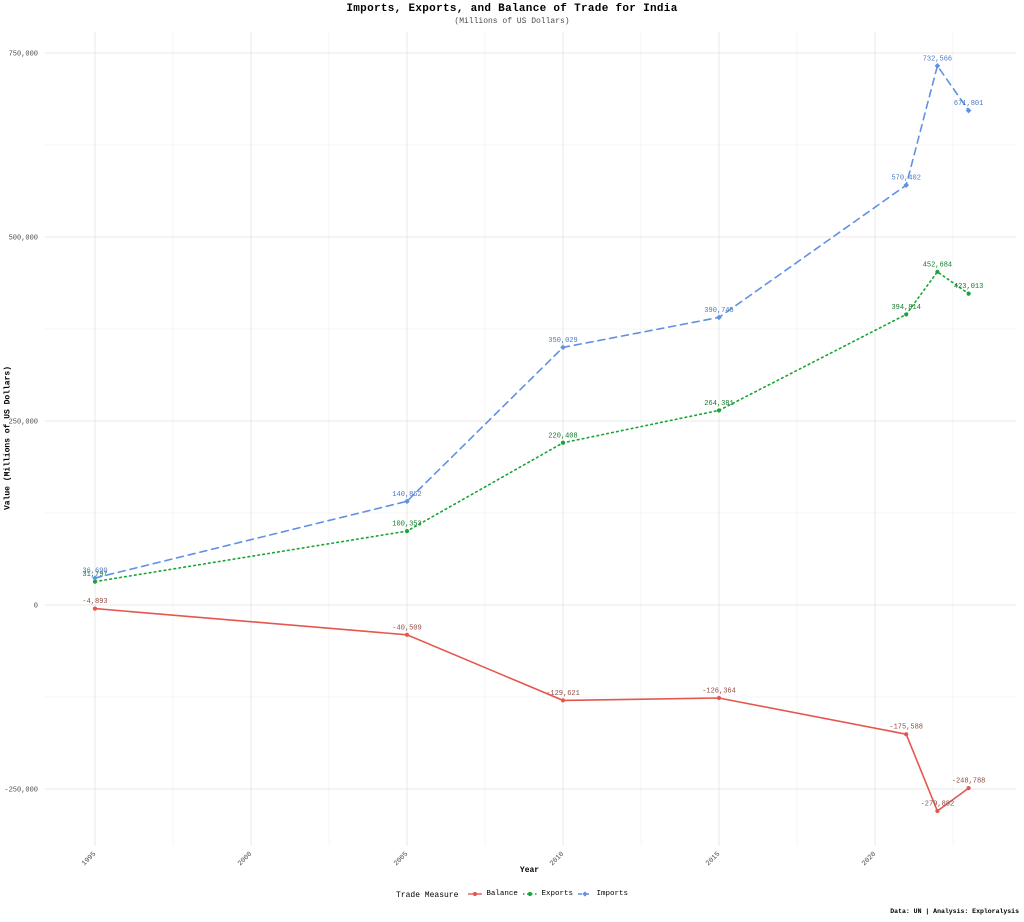 The width and height of the screenshot is (1024, 922). Describe the element at coordinates (23, 55) in the screenshot. I see `y-tick-label: 750,000` at that location.